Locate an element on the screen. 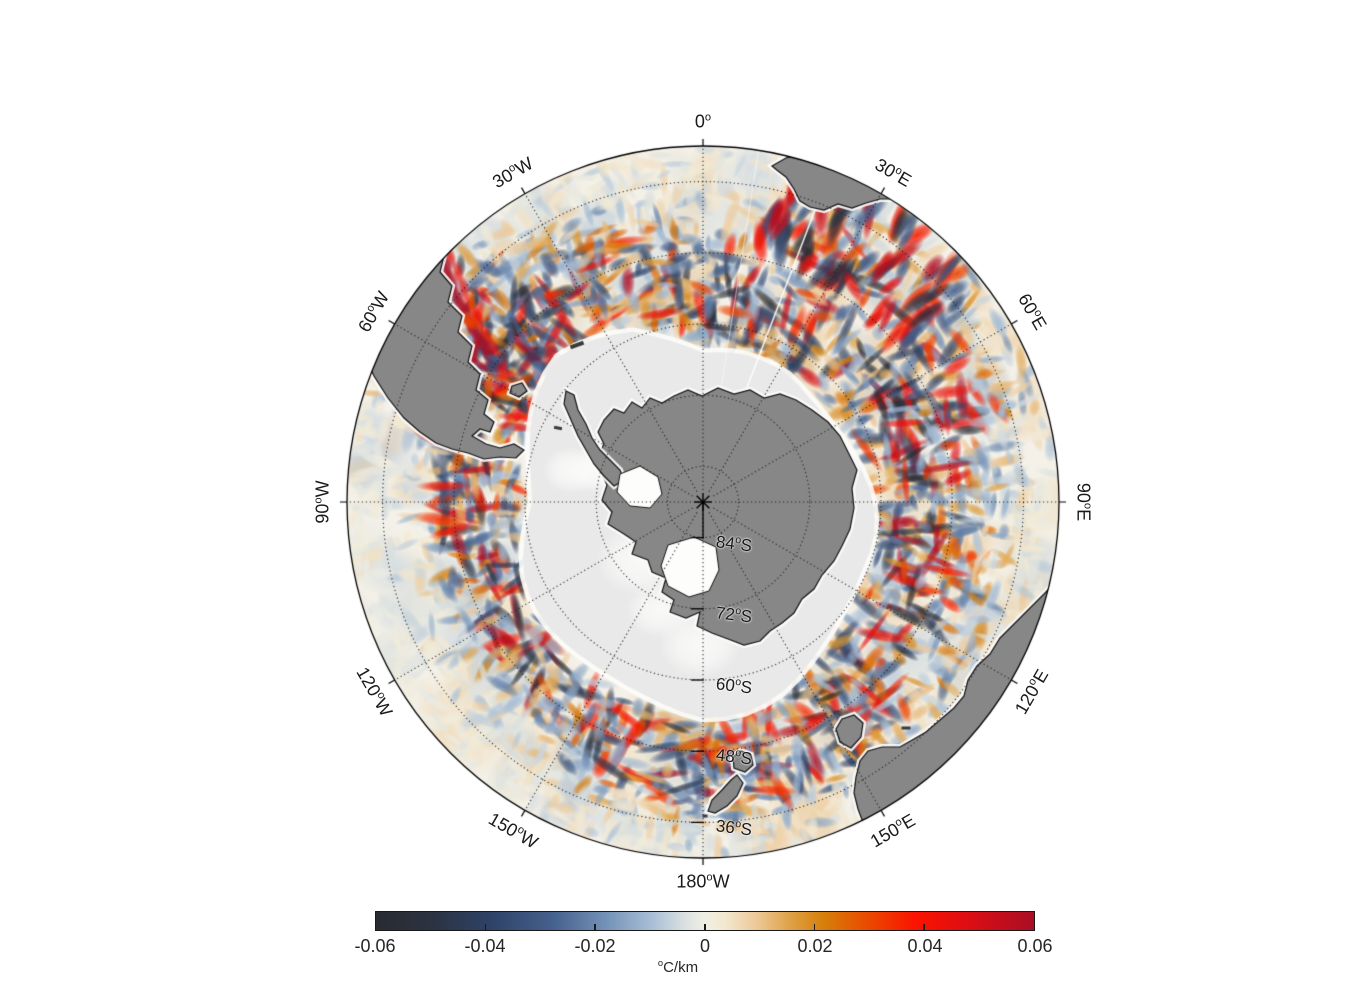 Image resolution: width=1356 pixels, height=1000 pixels. colorbar-tick-labels: -0.06 -0.04 -0.02 0 0.02 0.04 0.06 is located at coordinates (678, 947).